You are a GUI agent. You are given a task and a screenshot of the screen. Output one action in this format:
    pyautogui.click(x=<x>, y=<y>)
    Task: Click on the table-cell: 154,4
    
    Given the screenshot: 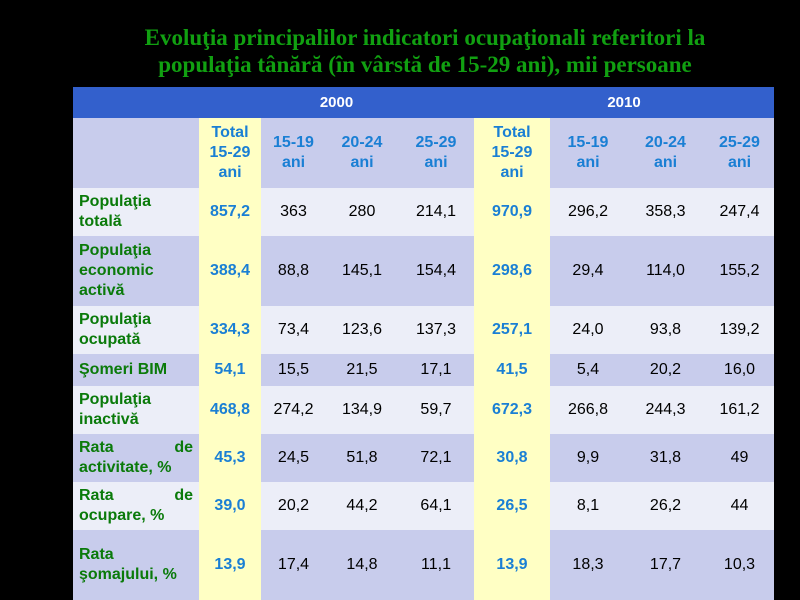 What is the action you would take?
    pyautogui.click(x=436, y=271)
    